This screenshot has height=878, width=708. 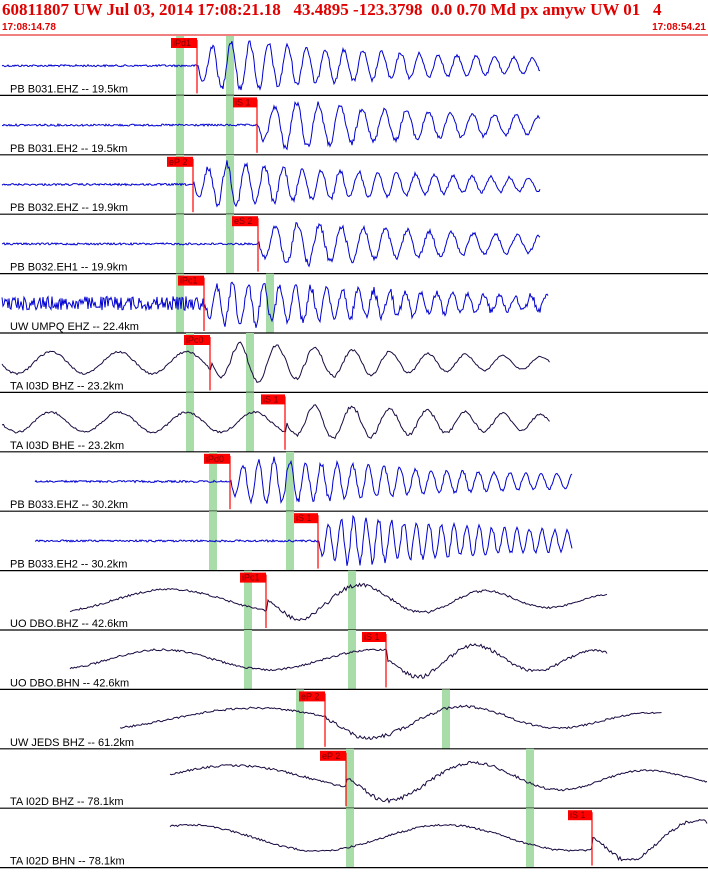 What do you see at coordinates (67, 862) in the screenshot?
I see `trace-label: TA I02D BHN -- 78.1km` at bounding box center [67, 862].